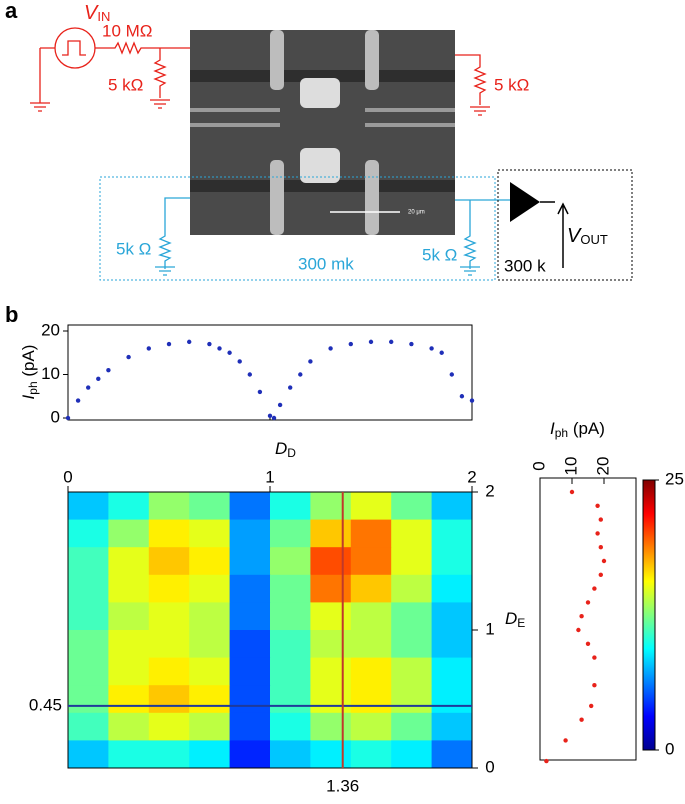 Image resolution: width=685 pixels, height=804 pixels. What do you see at coordinates (565, 225) in the screenshot?
I see `amplifier-box` at bounding box center [565, 225].